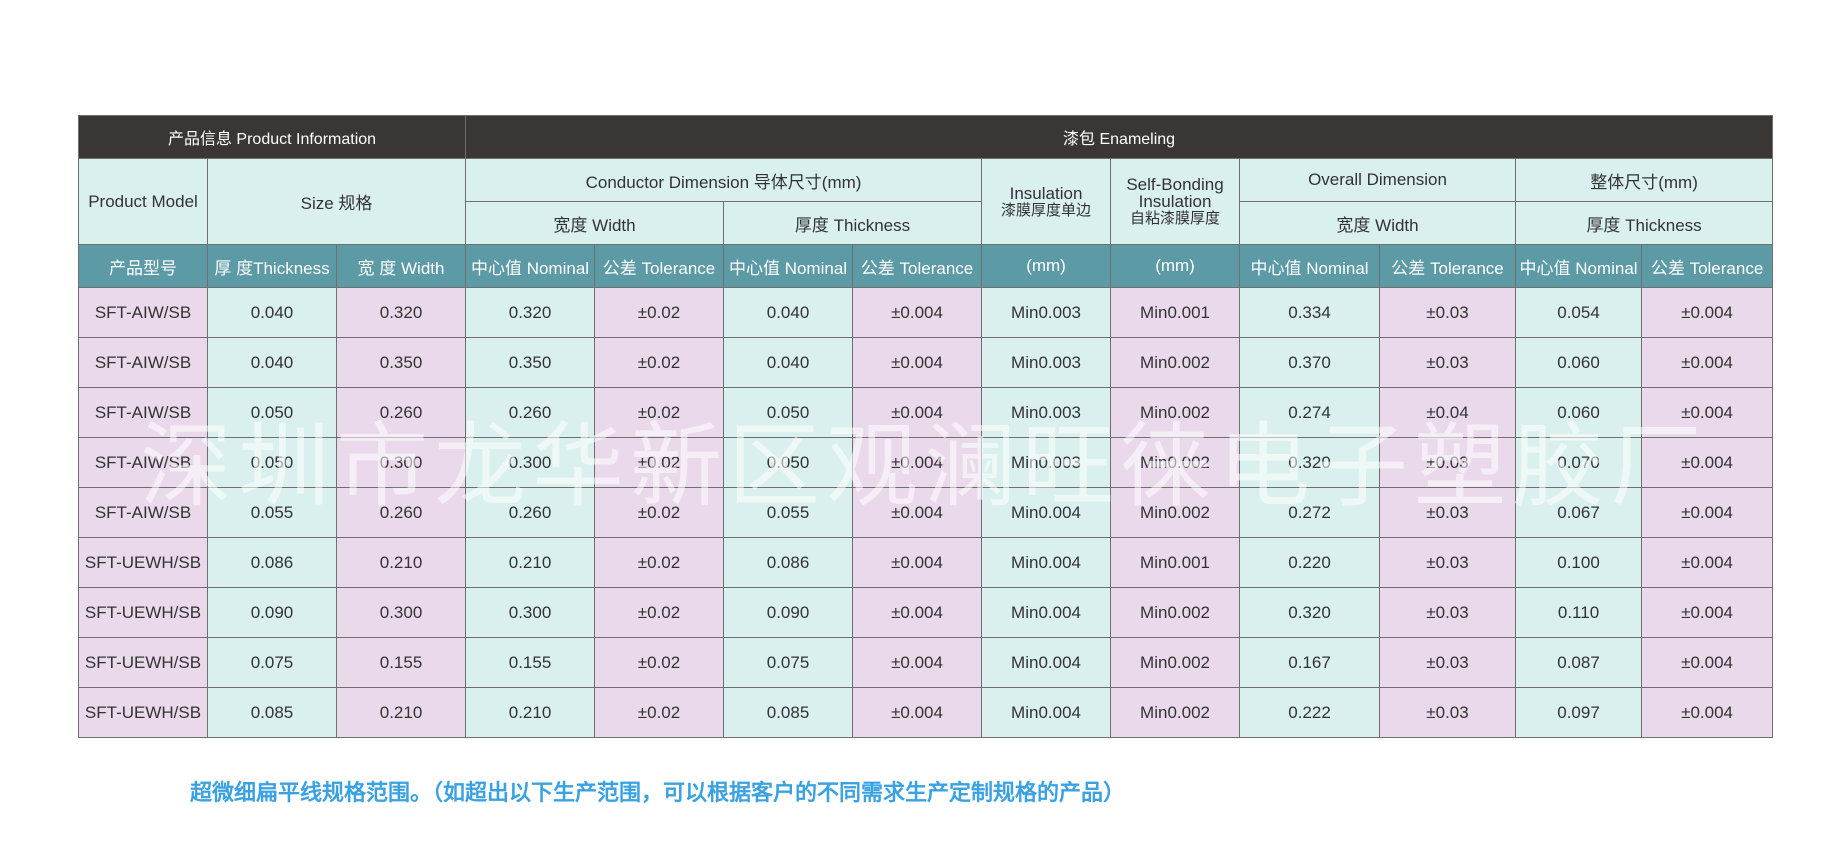 This screenshot has width=1828, height=866. What do you see at coordinates (1119, 137) in the screenshot?
I see `enameling-header: 漆包 Enameling` at bounding box center [1119, 137].